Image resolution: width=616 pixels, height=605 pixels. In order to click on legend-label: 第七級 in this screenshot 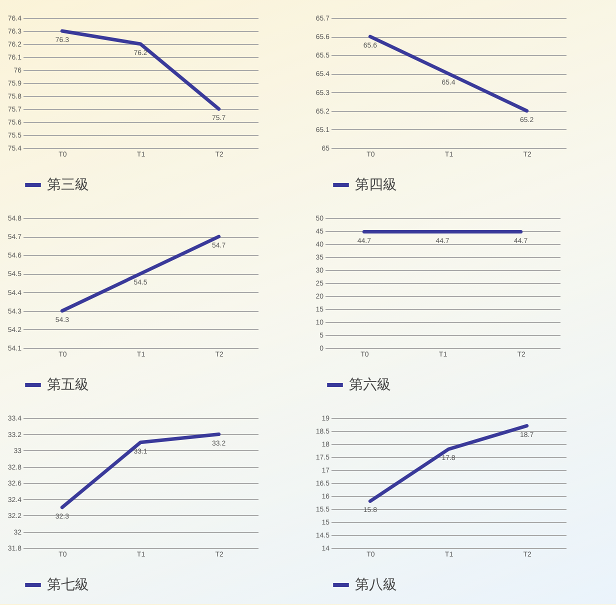, I will do `click(68, 585)`.